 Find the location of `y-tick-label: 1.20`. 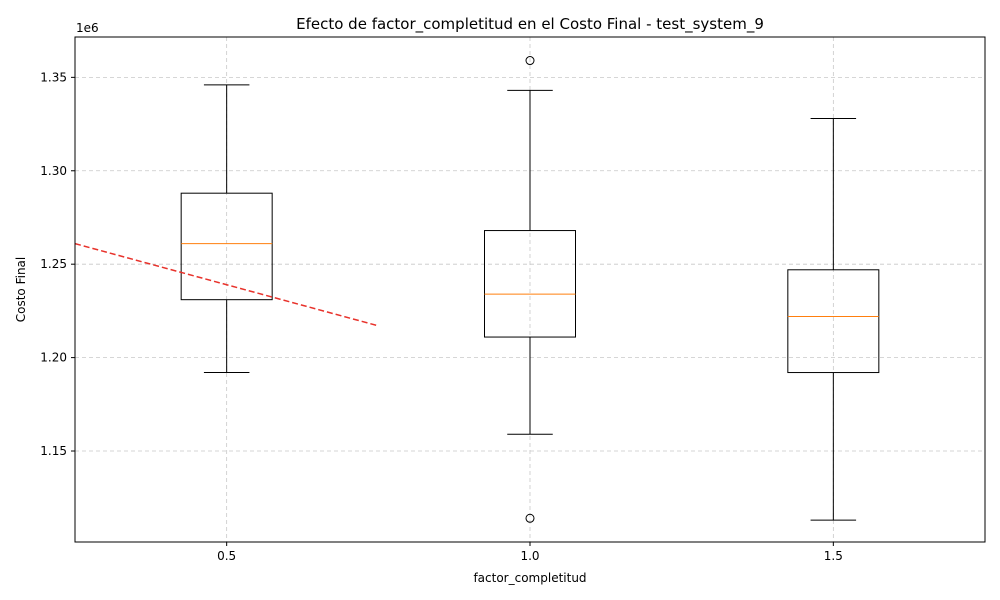

y-tick-label: 1.20 is located at coordinates (53, 358).